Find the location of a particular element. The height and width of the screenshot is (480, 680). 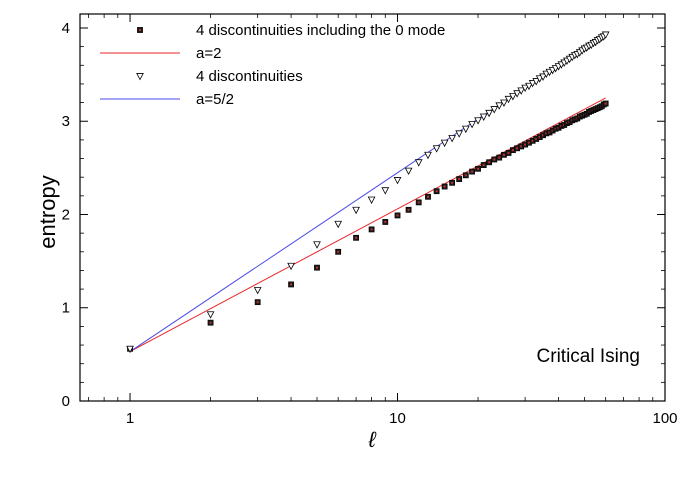

legend-label: 4 discontinuities is located at coordinates (249, 76).